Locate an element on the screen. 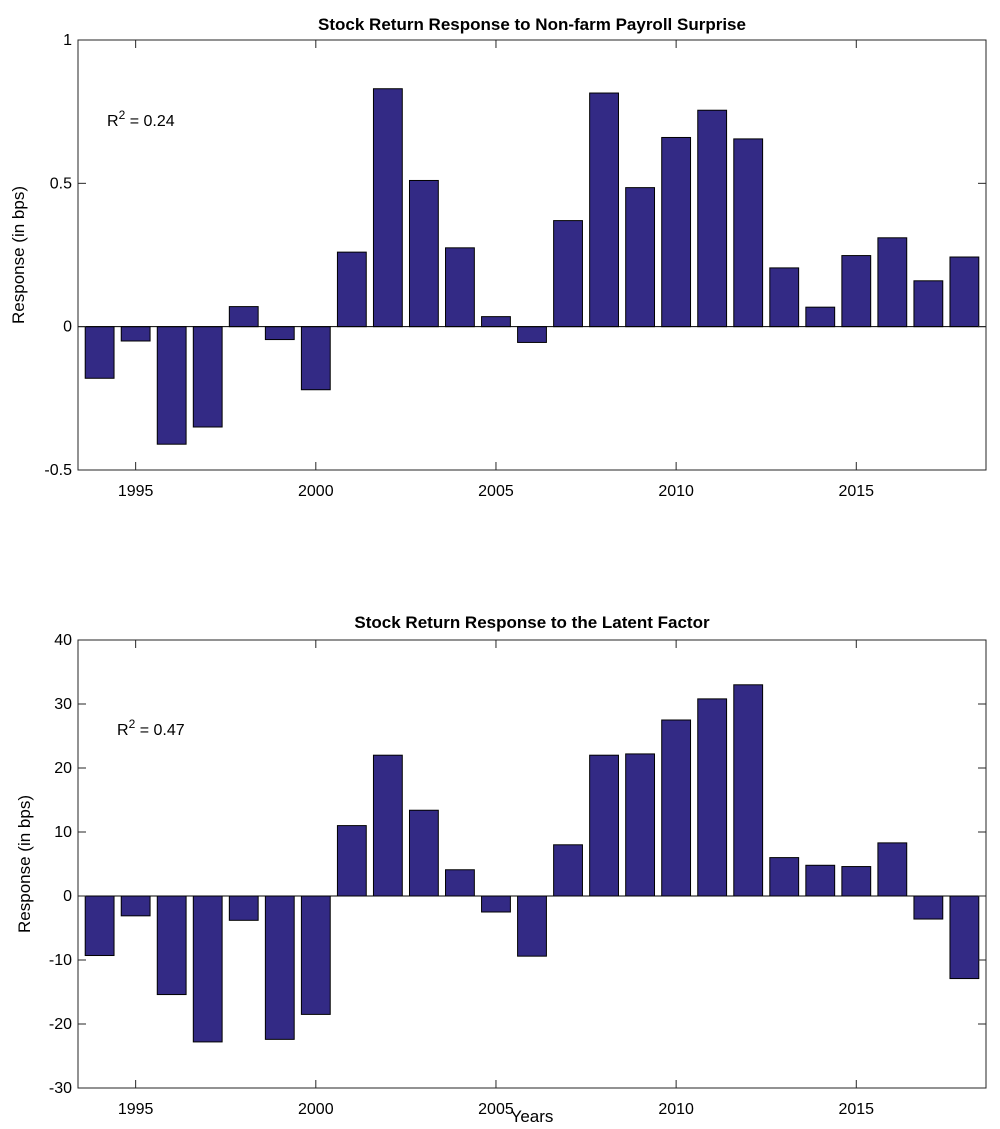  y-tick-label: -30 is located at coordinates (60, 1088).